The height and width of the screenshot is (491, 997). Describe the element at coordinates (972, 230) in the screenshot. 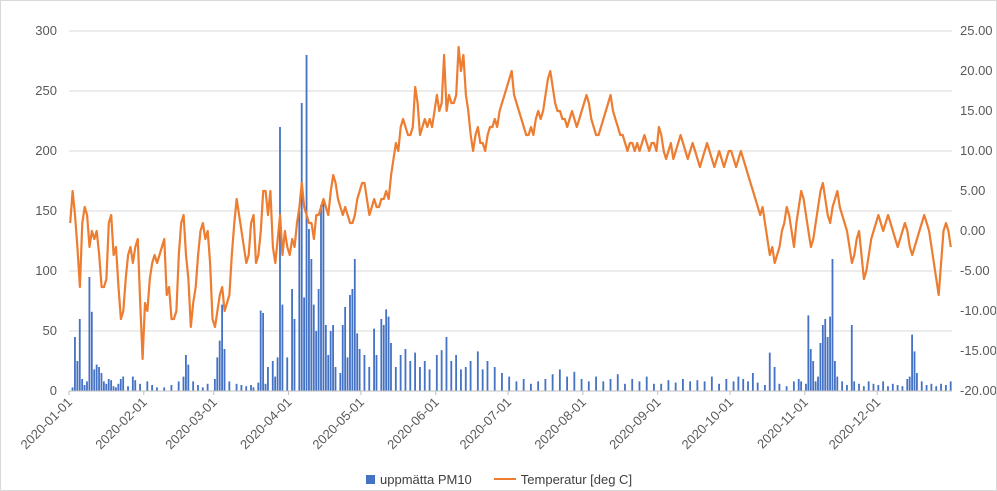

I see `y-right-tick-label: 0.00` at that location.